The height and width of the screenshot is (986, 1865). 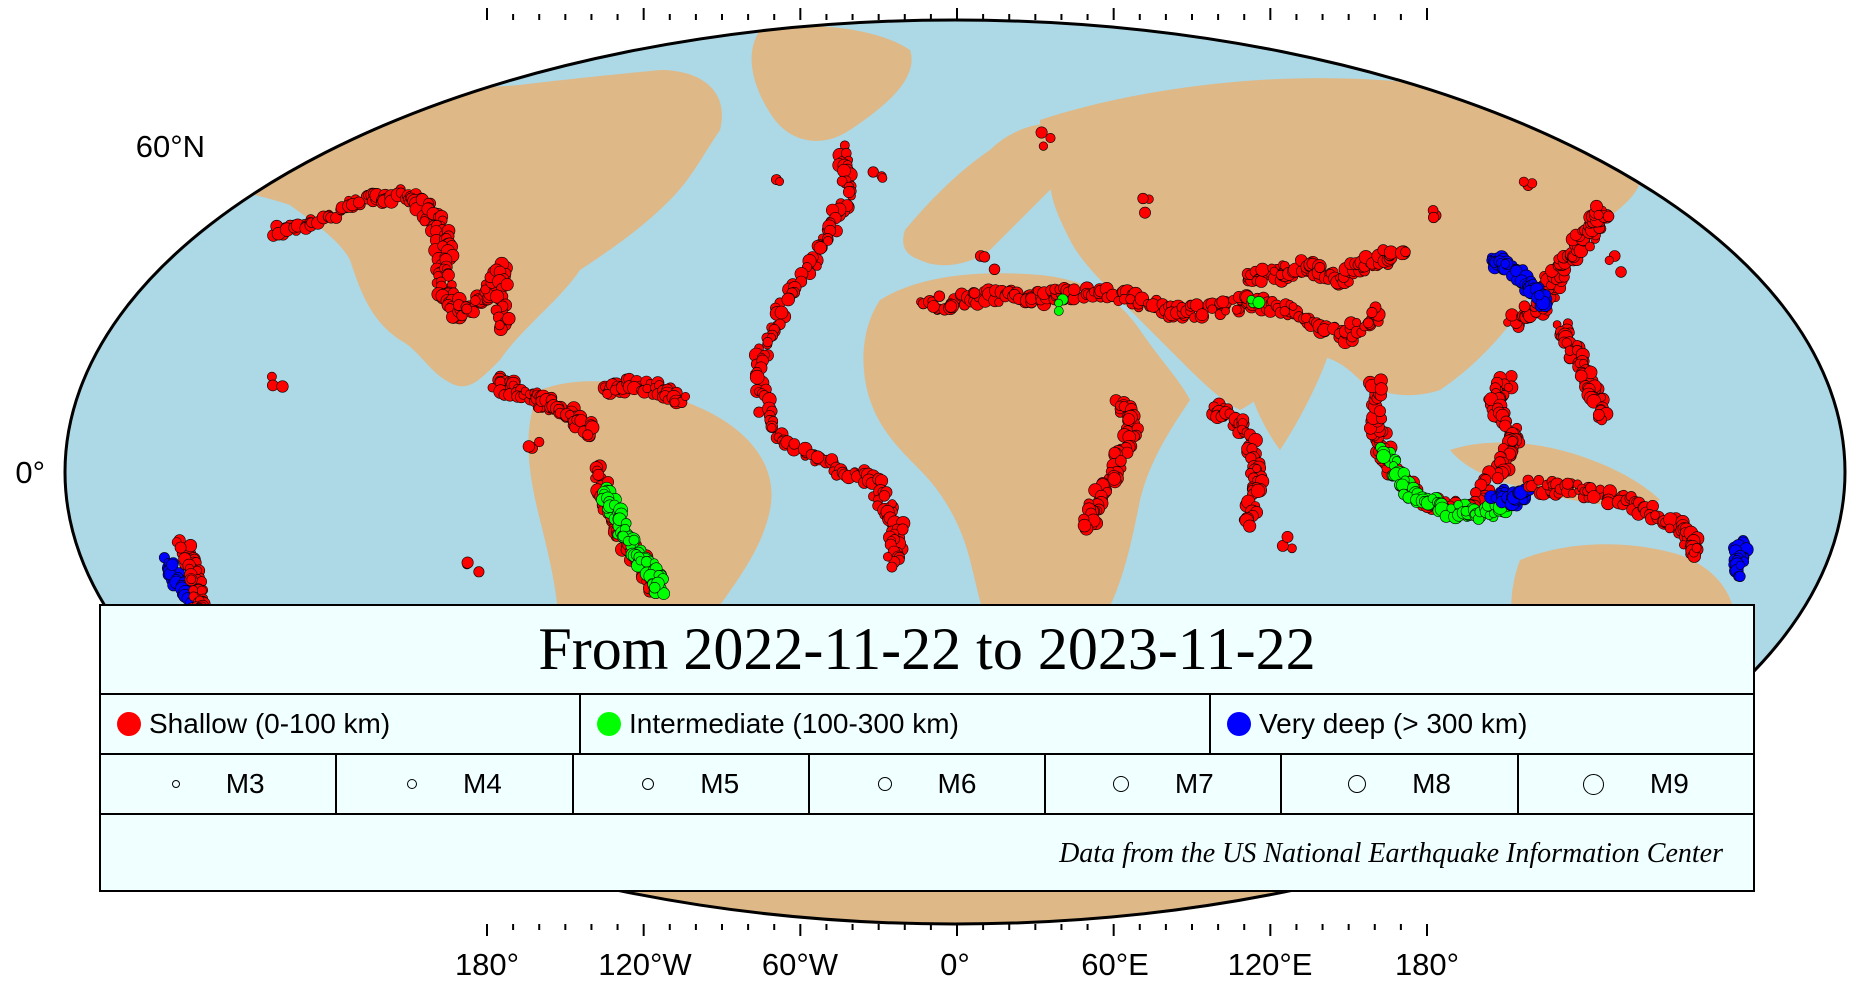 What do you see at coordinates (1431, 783) in the screenshot?
I see `magnitude-label: M8` at bounding box center [1431, 783].